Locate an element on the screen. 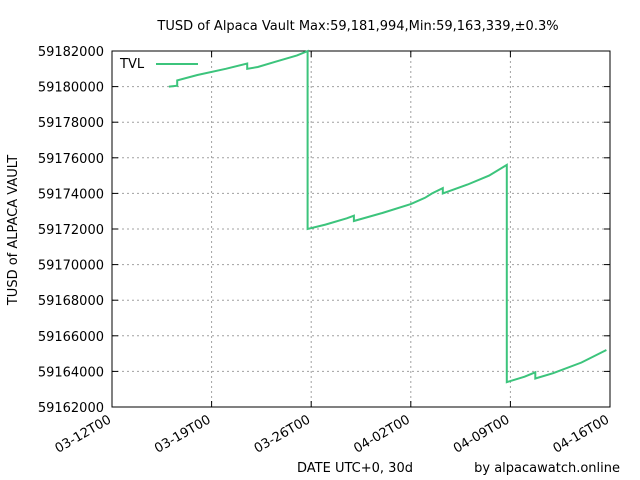  y-tick-label: 59182000 is located at coordinates (71, 52).